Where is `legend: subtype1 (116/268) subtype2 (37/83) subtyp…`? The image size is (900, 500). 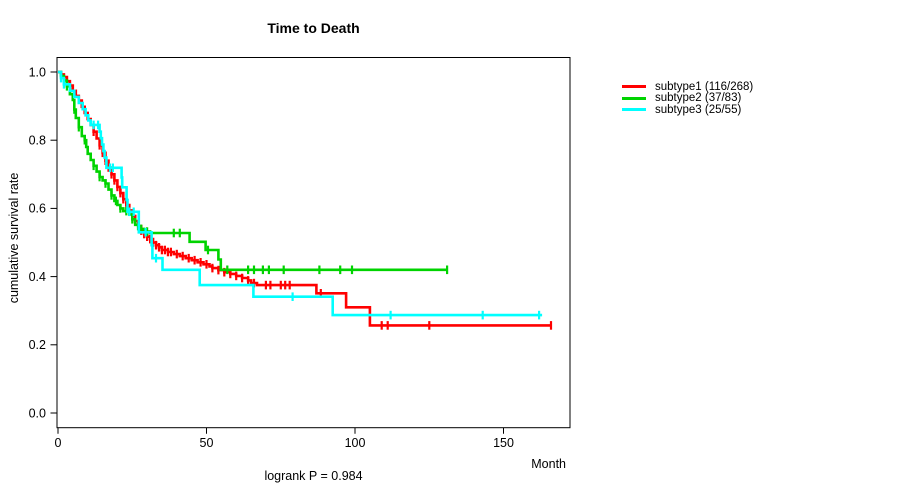
legend: subtype1 (116/268) subtype2 (37/83) subtyp… is located at coordinates (687, 98).